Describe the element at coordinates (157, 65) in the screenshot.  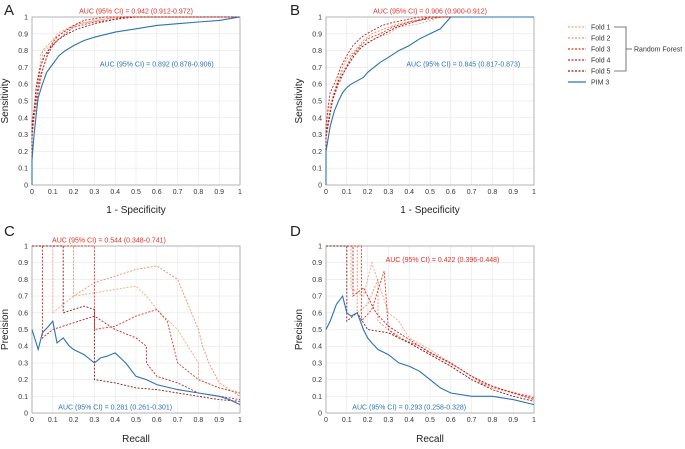
I see `auc-annotation: AUC (95% CI) = 0.892 (0.878-0.906)` at that location.